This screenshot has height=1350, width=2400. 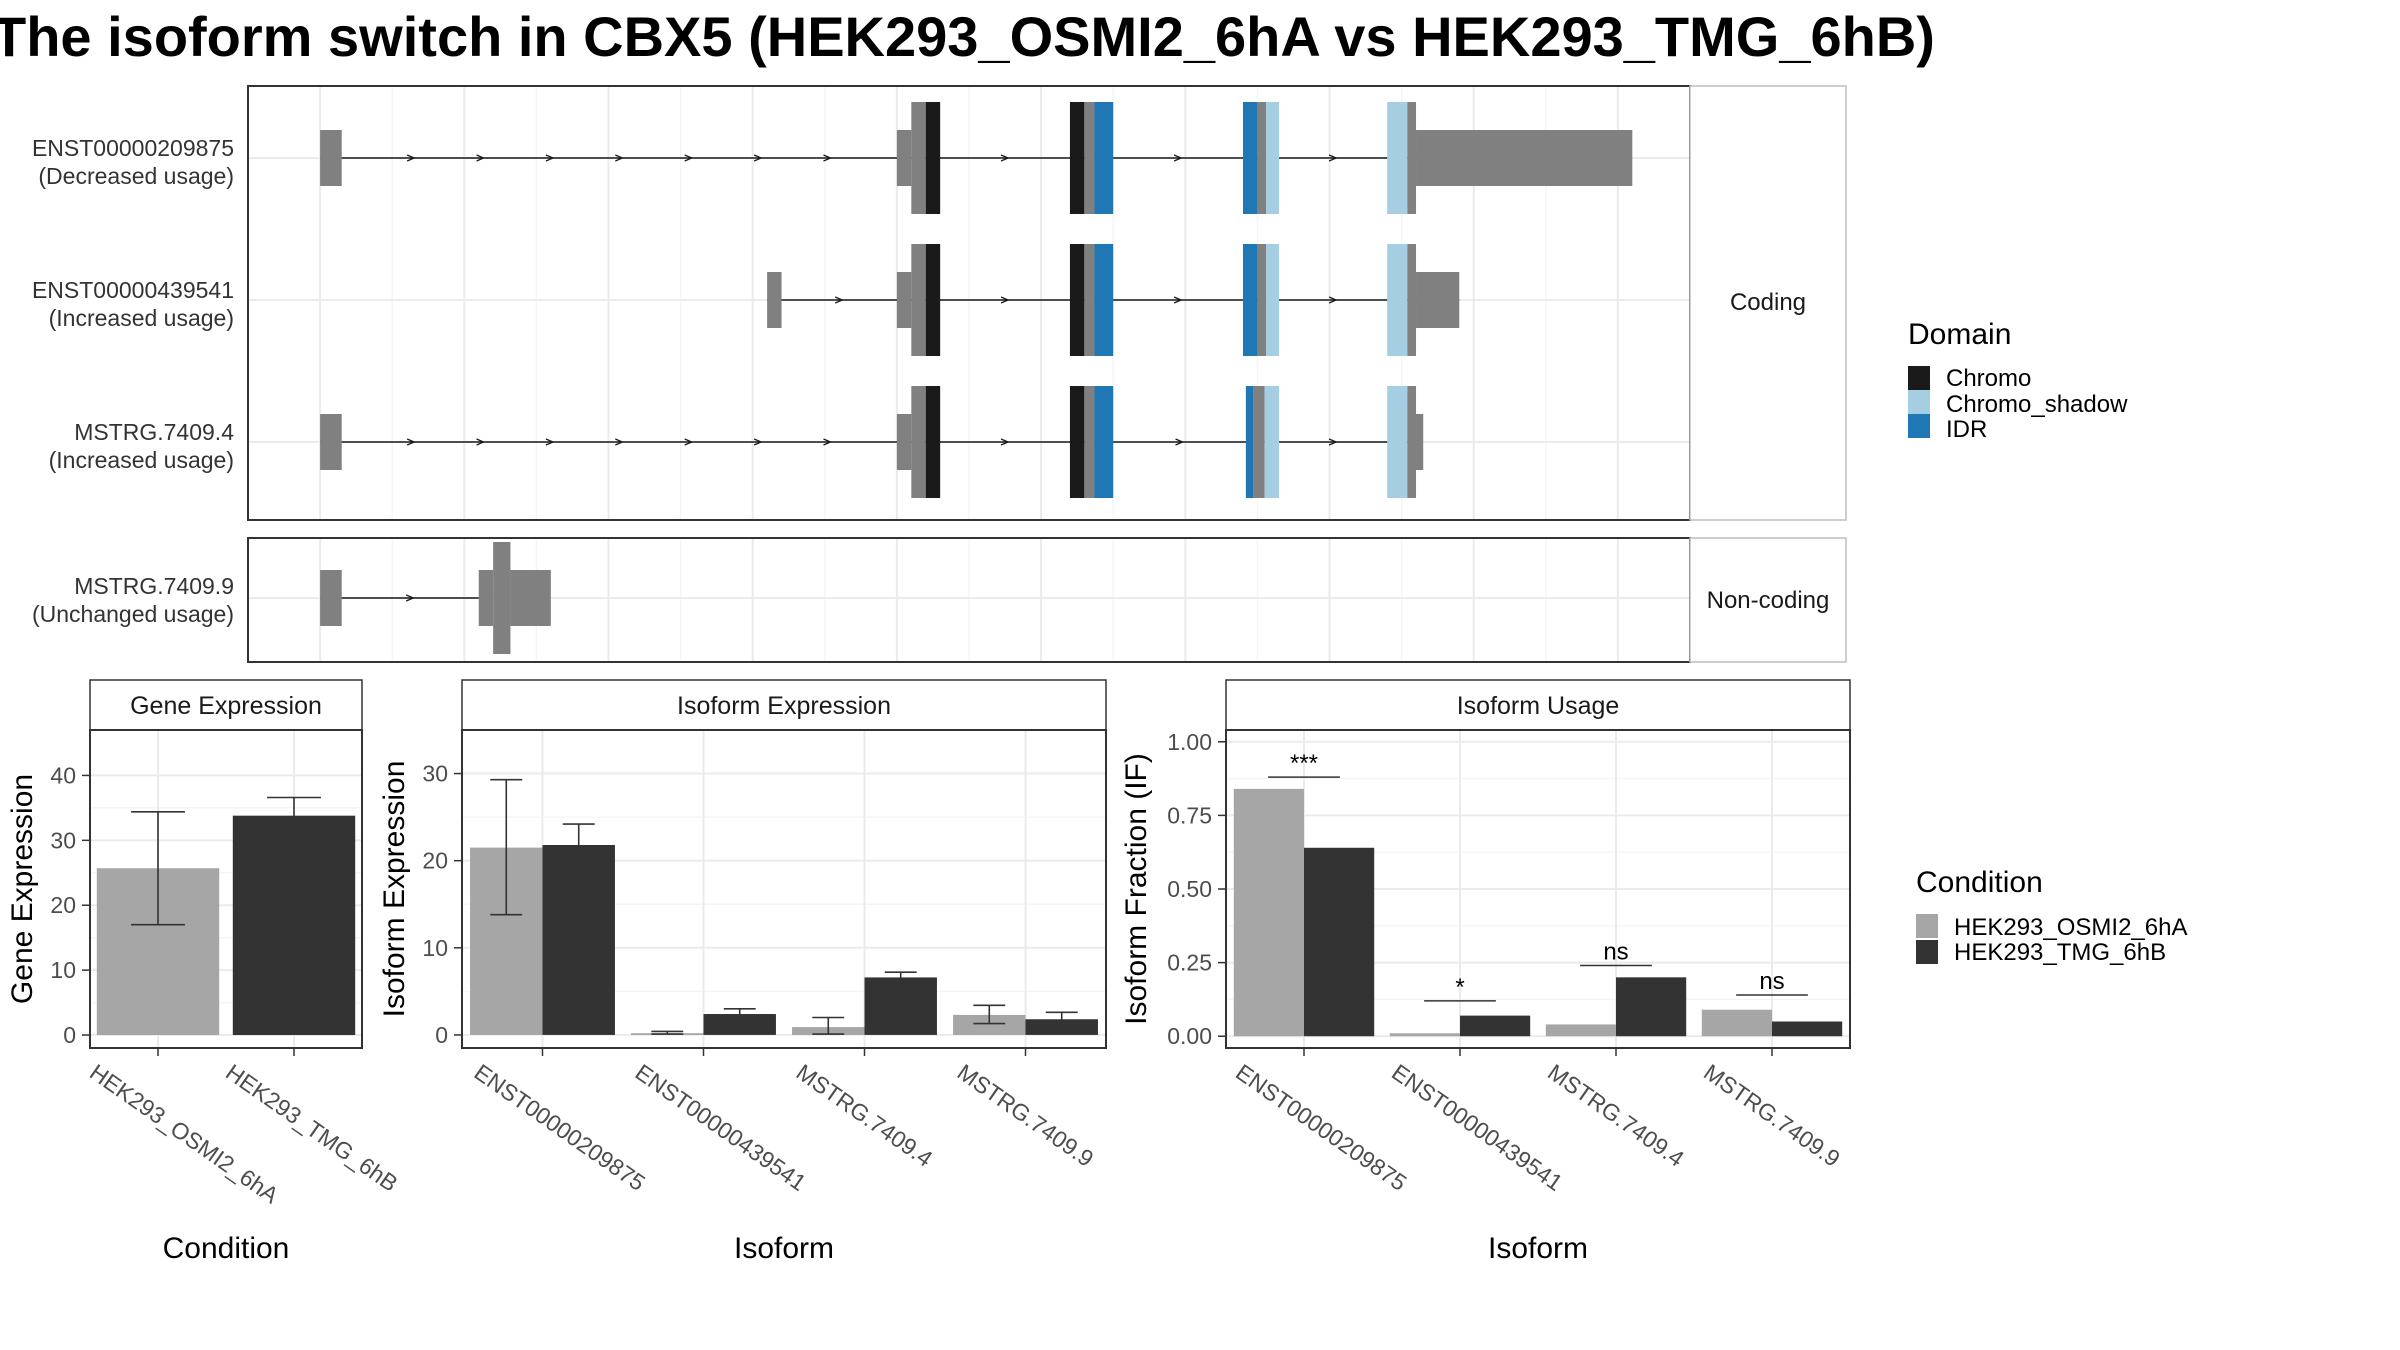 What do you see at coordinates (22, 889) in the screenshot?
I see `y-axis-title: Gene Expression` at bounding box center [22, 889].